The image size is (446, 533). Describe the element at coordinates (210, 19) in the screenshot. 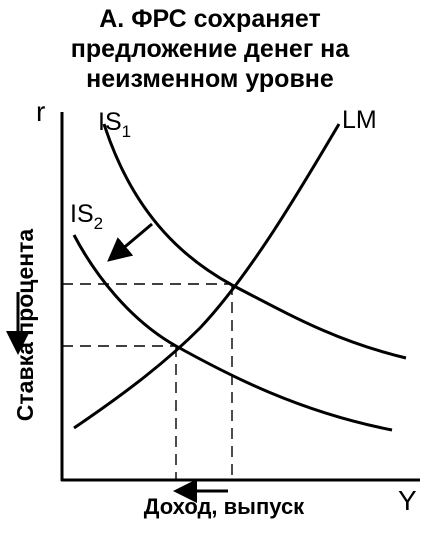

I see `title-line-1: А. ФРС сохраняет` at that location.